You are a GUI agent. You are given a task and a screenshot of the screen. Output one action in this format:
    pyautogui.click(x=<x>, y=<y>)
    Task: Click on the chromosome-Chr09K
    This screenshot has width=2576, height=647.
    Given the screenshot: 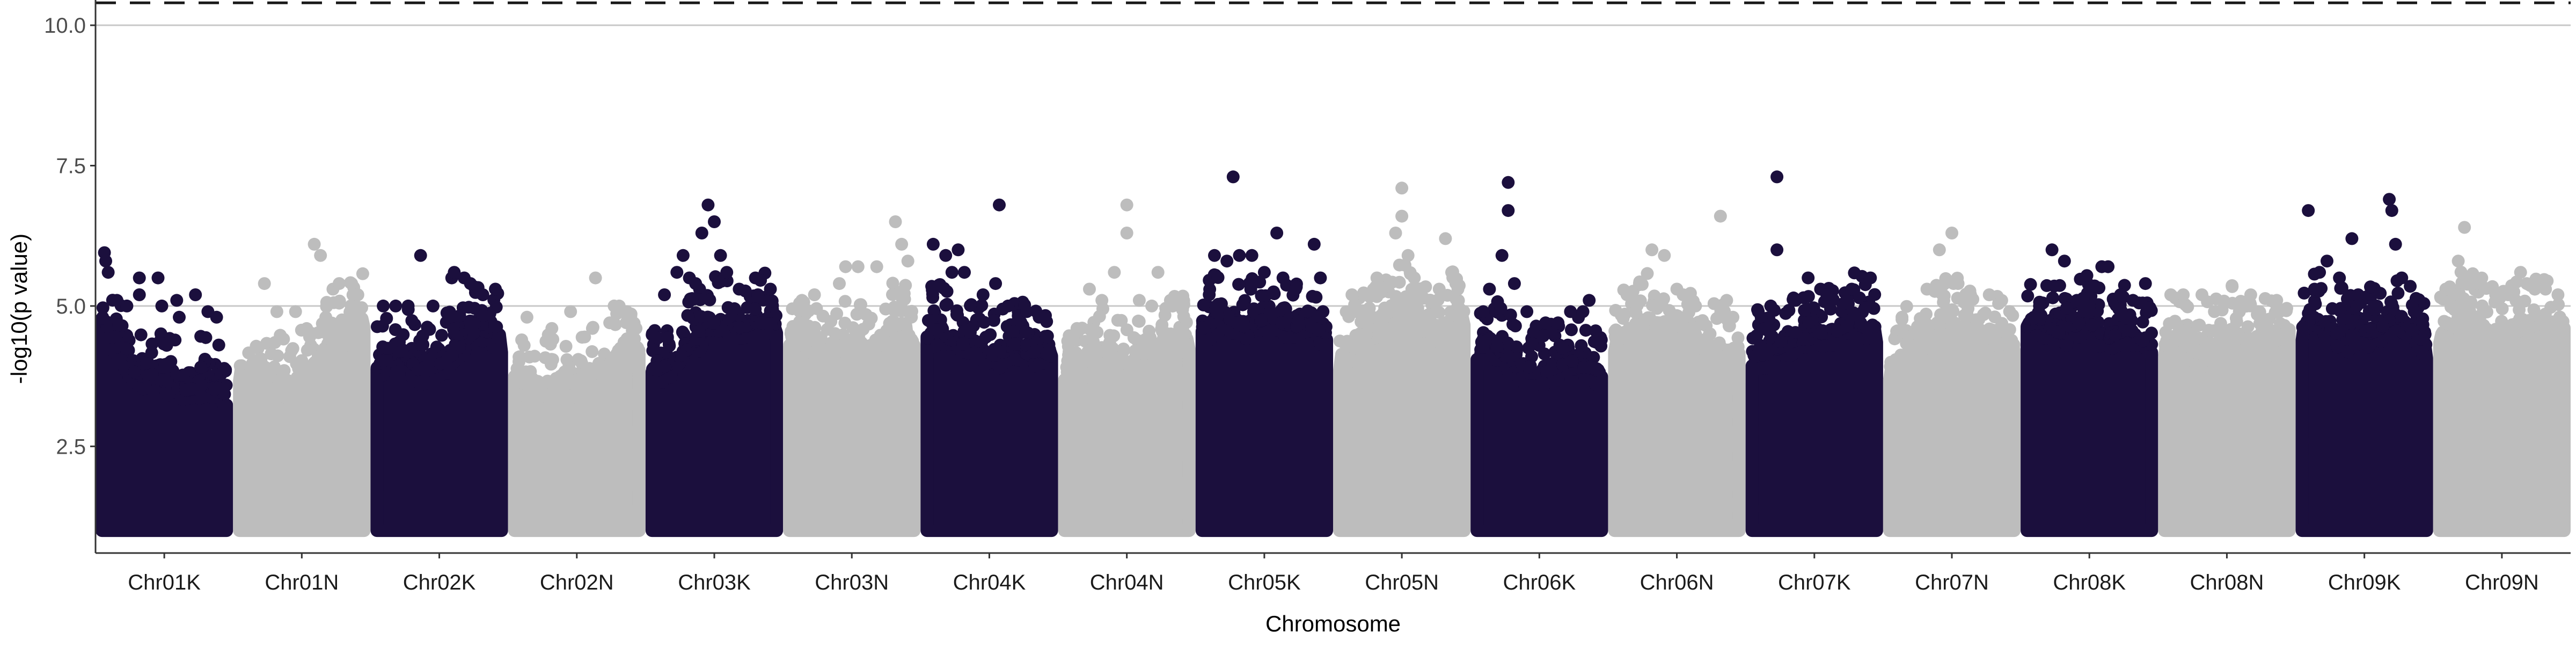 What is the action you would take?
    pyautogui.click(x=2364, y=365)
    